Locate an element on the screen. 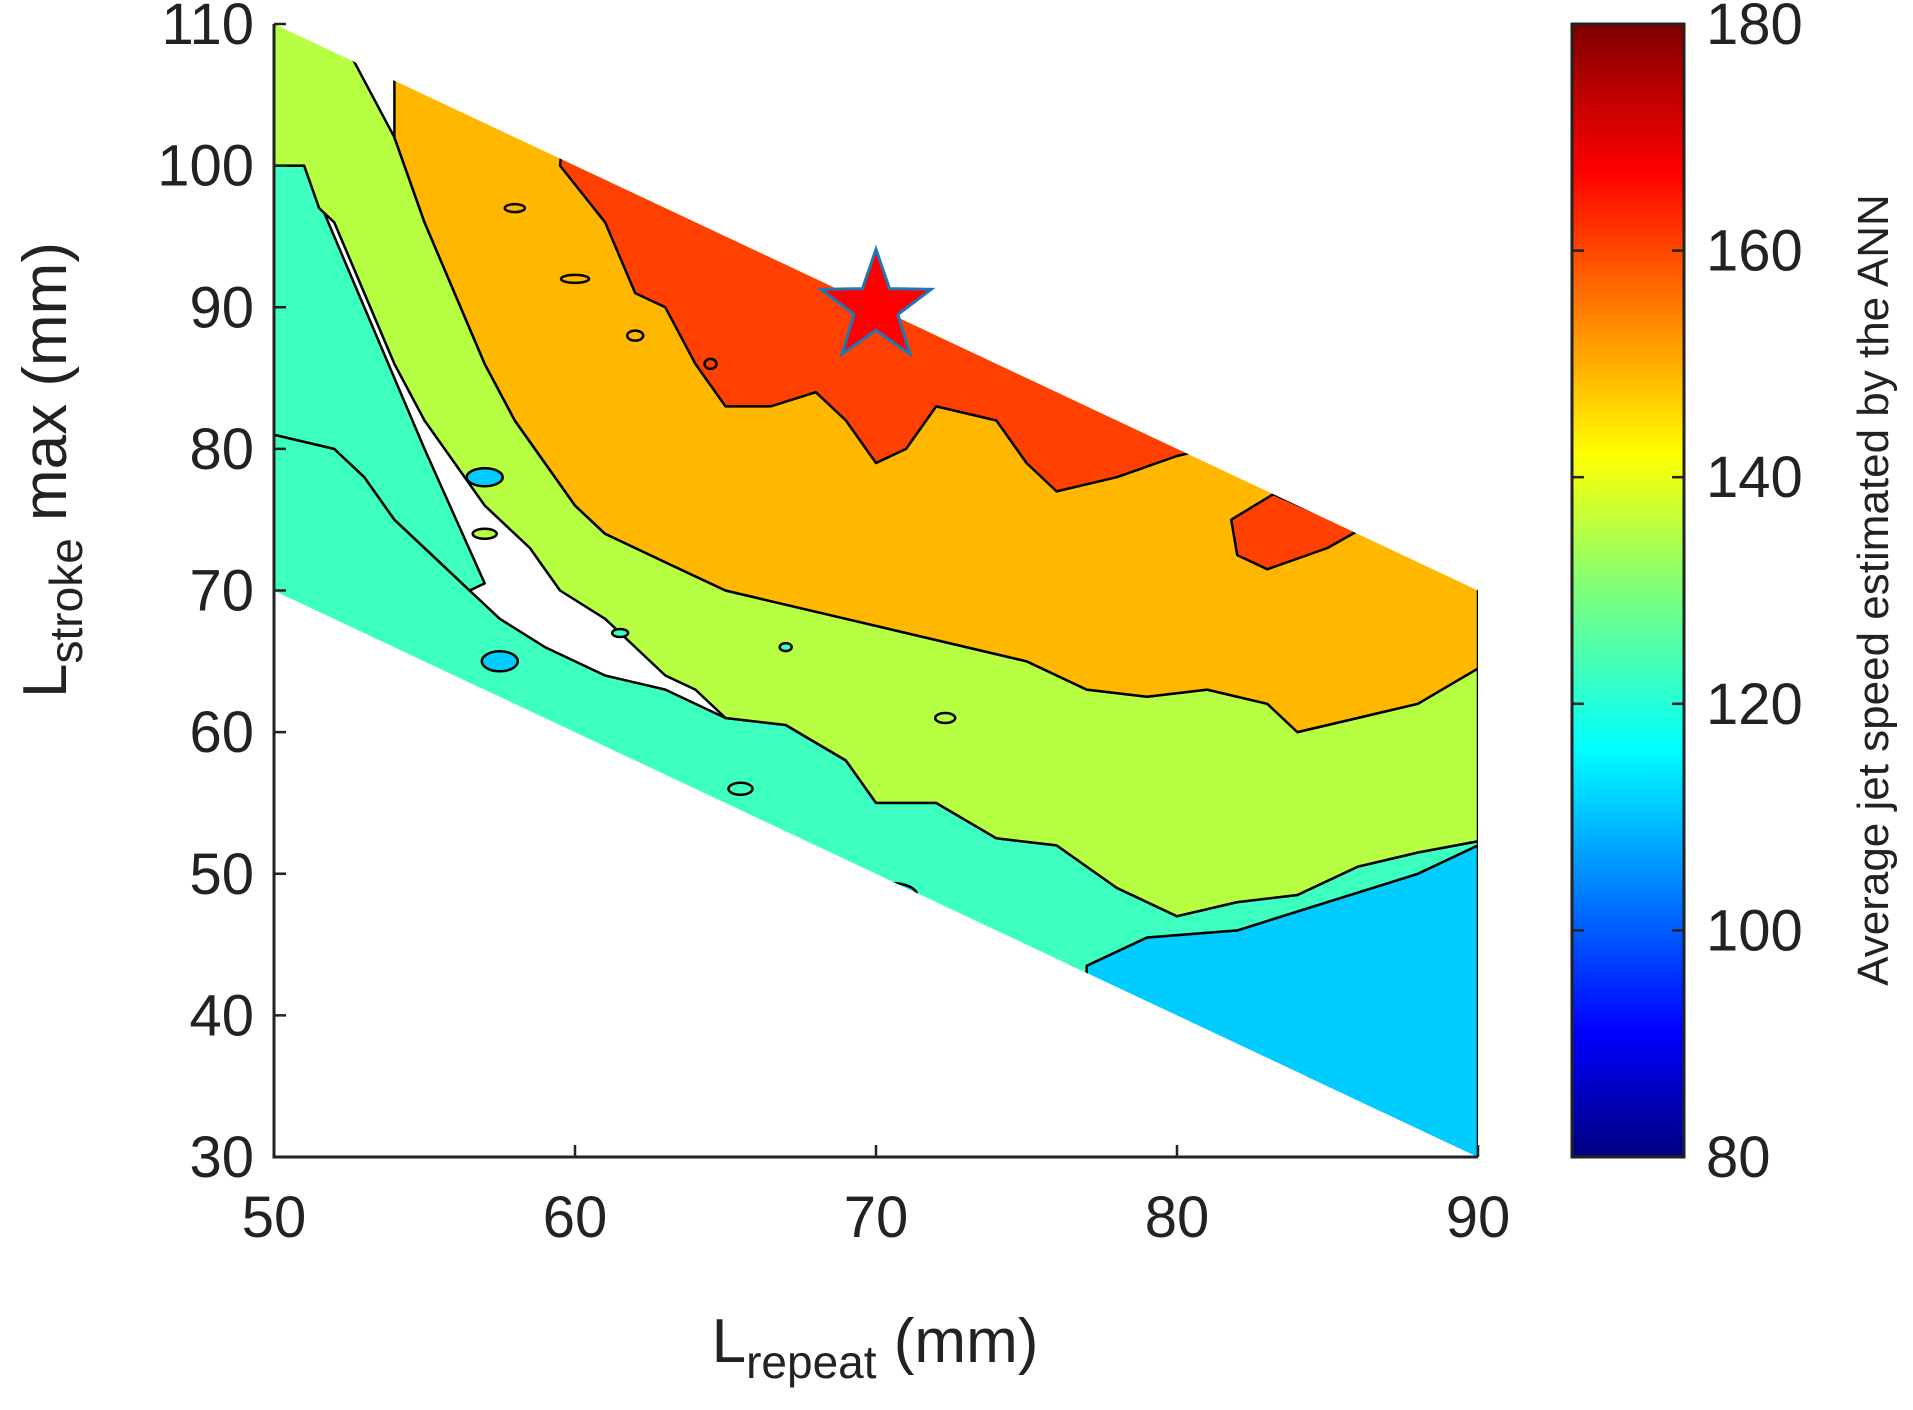 The width and height of the screenshot is (1913, 1410). y-tick-label-80: 80 is located at coordinates (221, 449).